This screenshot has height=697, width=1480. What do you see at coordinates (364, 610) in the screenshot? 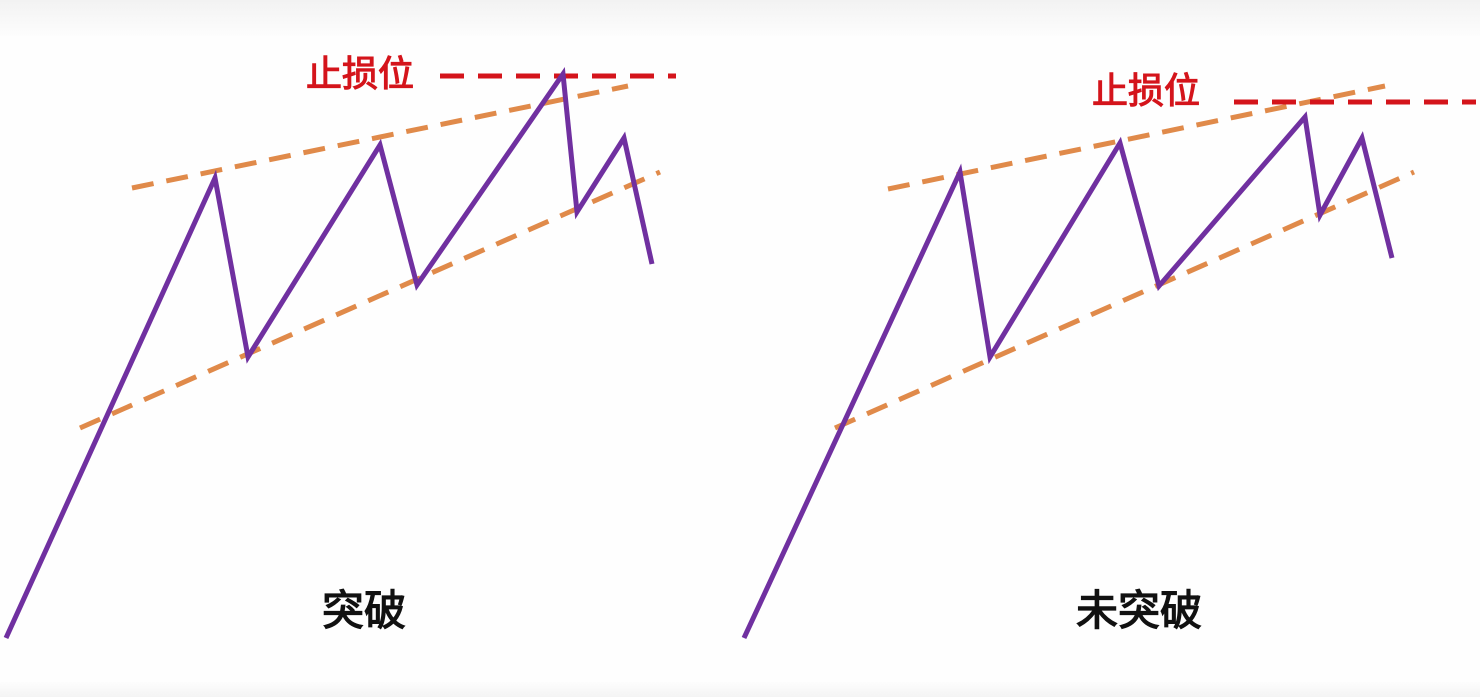
I see `panel-caption: 突破` at bounding box center [364, 610].